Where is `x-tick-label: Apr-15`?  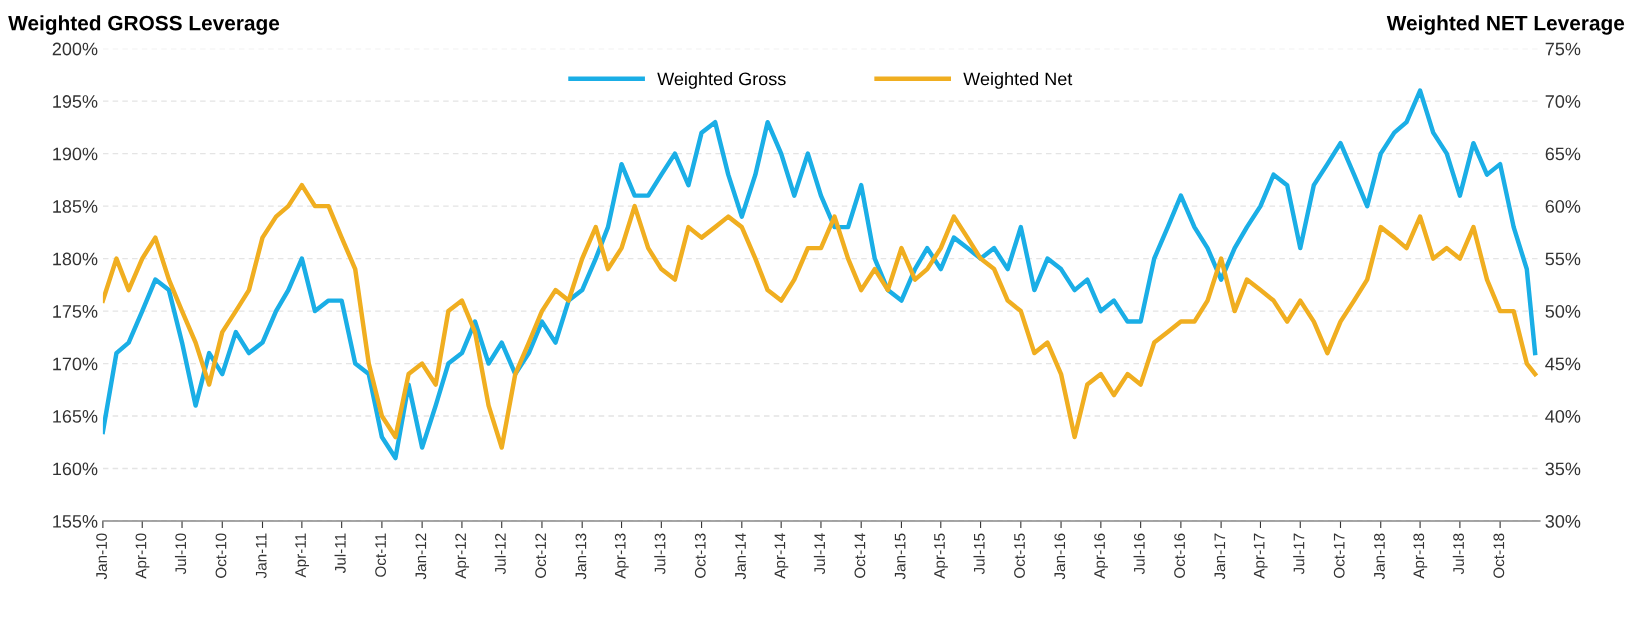 x-tick-label: Apr-15 is located at coordinates (941, 556).